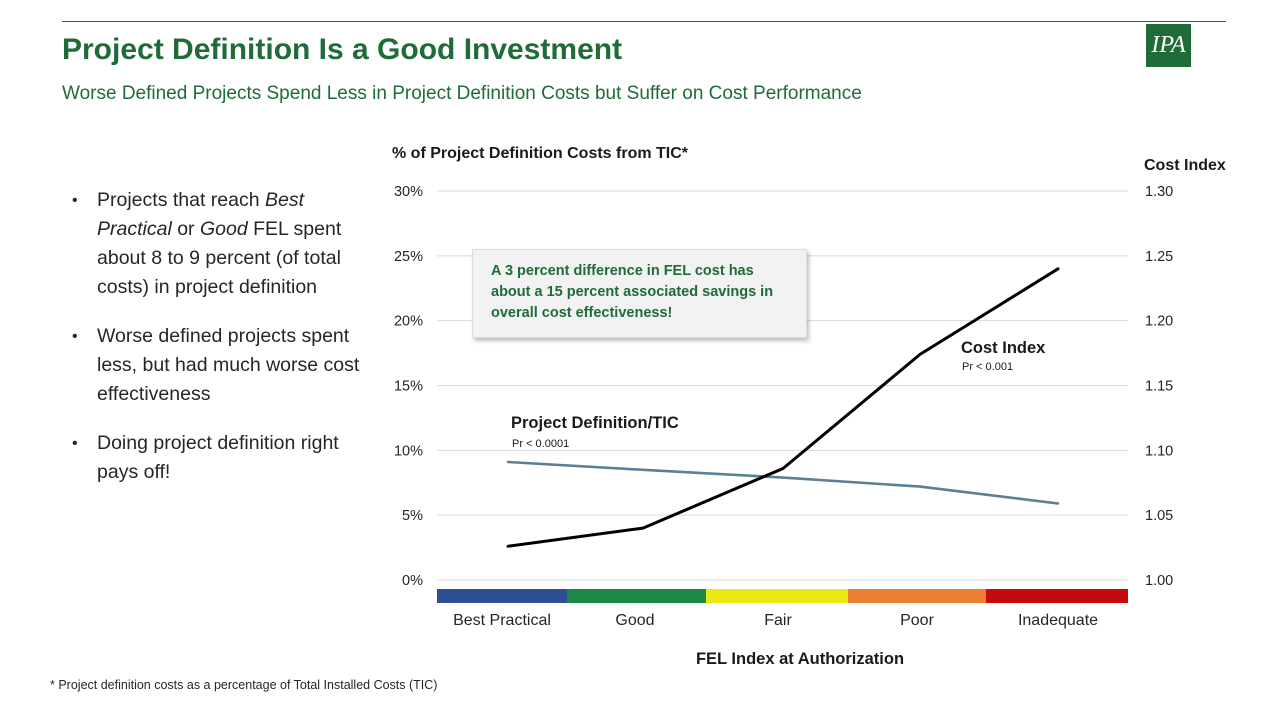  What do you see at coordinates (634, 620) in the screenshot?
I see `x-tick-label: Good` at bounding box center [634, 620].